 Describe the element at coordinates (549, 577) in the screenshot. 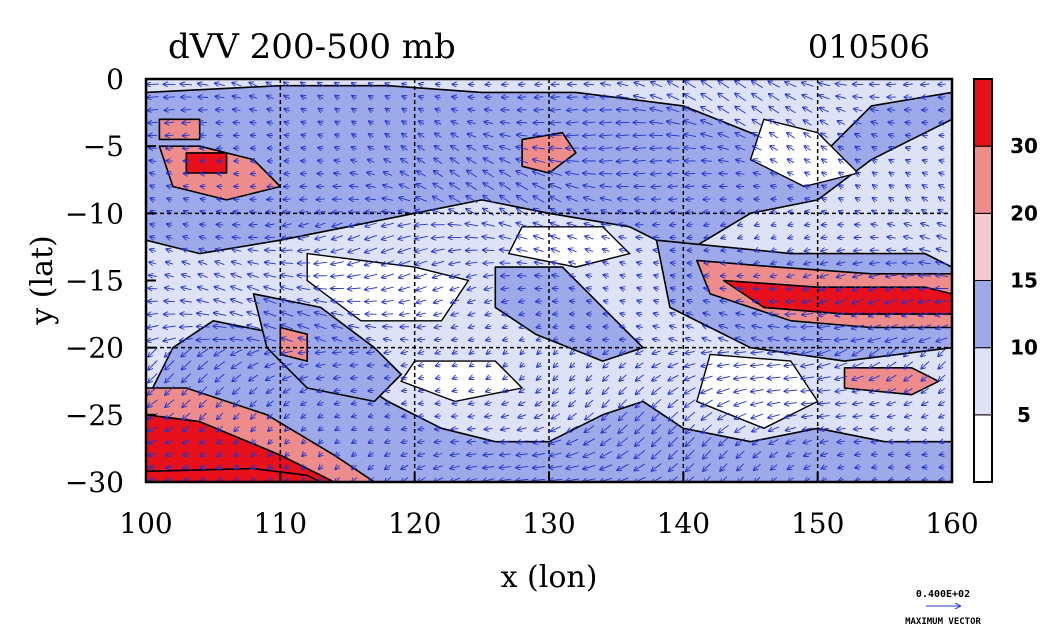

I see `x-axis-label: x (lon)` at that location.